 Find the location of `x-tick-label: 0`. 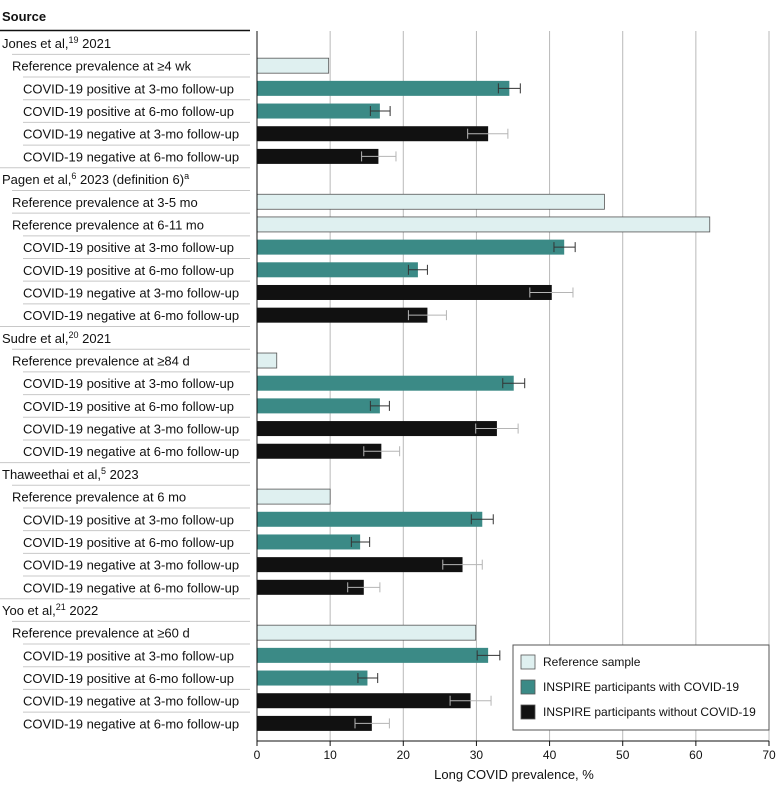

x-tick-label: 0 is located at coordinates (257, 755).